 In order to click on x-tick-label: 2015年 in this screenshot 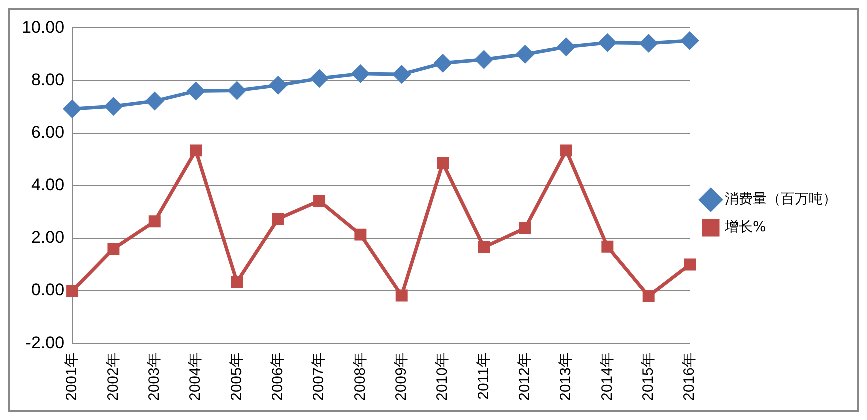, I will do `click(648, 377)`.